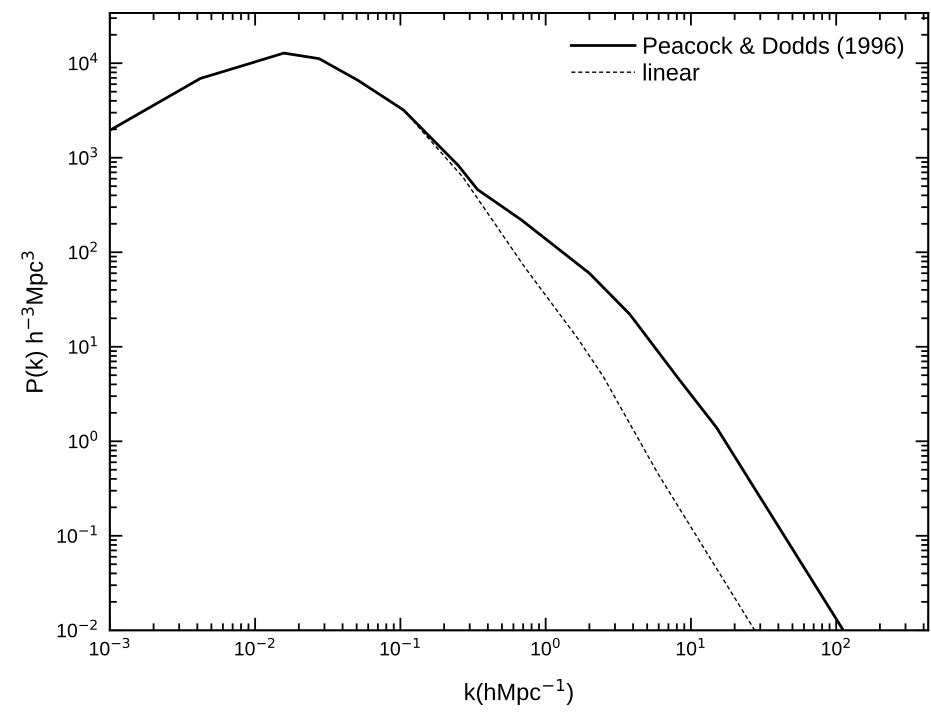  I want to click on y-tick-label: 10$^{4}$, so click(83, 61).